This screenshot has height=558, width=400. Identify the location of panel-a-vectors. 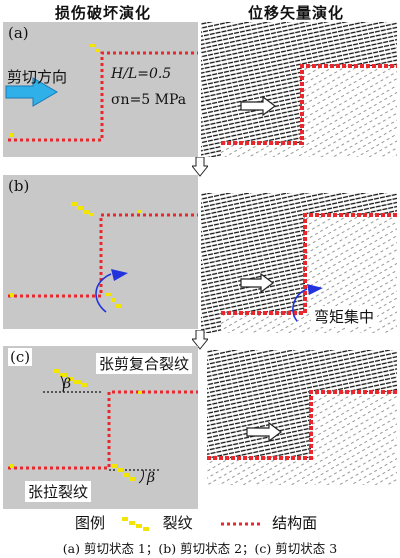
(299, 89).